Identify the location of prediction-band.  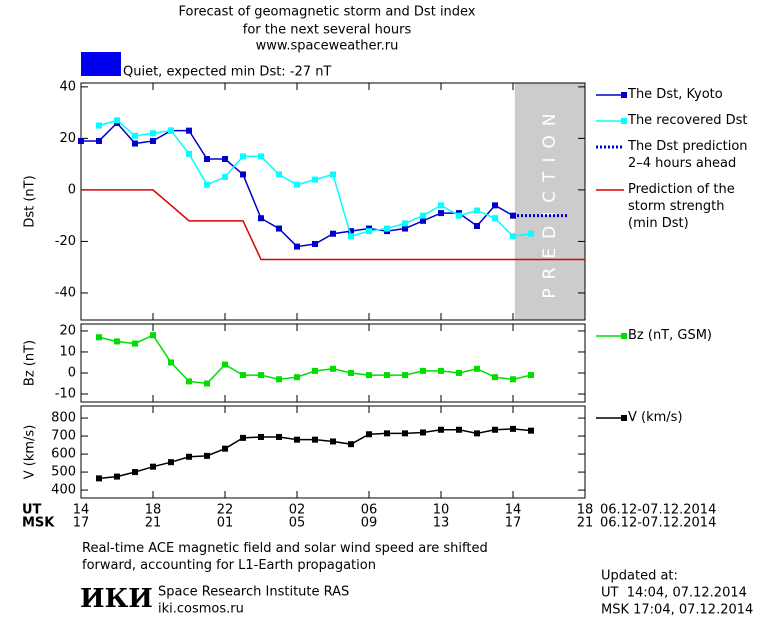
(549, 201).